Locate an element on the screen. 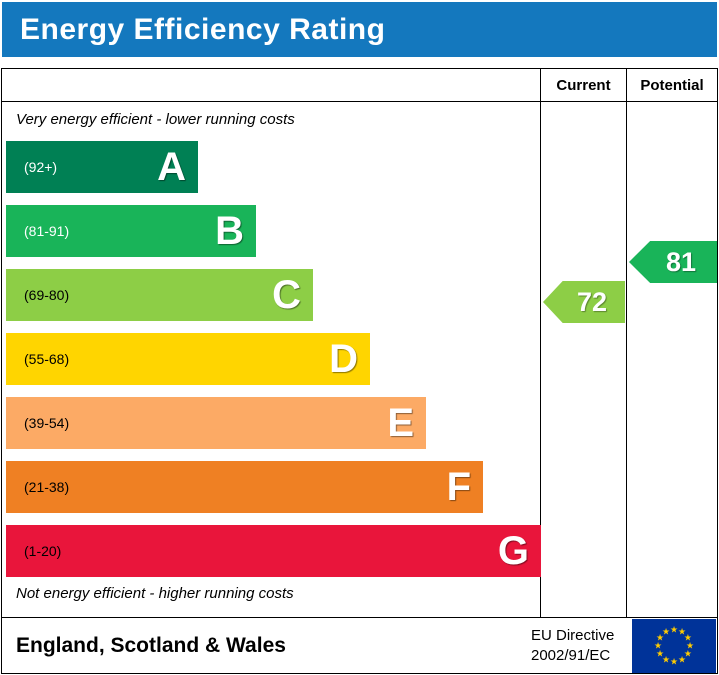  band-range-label: (1-20) is located at coordinates (43, 551).